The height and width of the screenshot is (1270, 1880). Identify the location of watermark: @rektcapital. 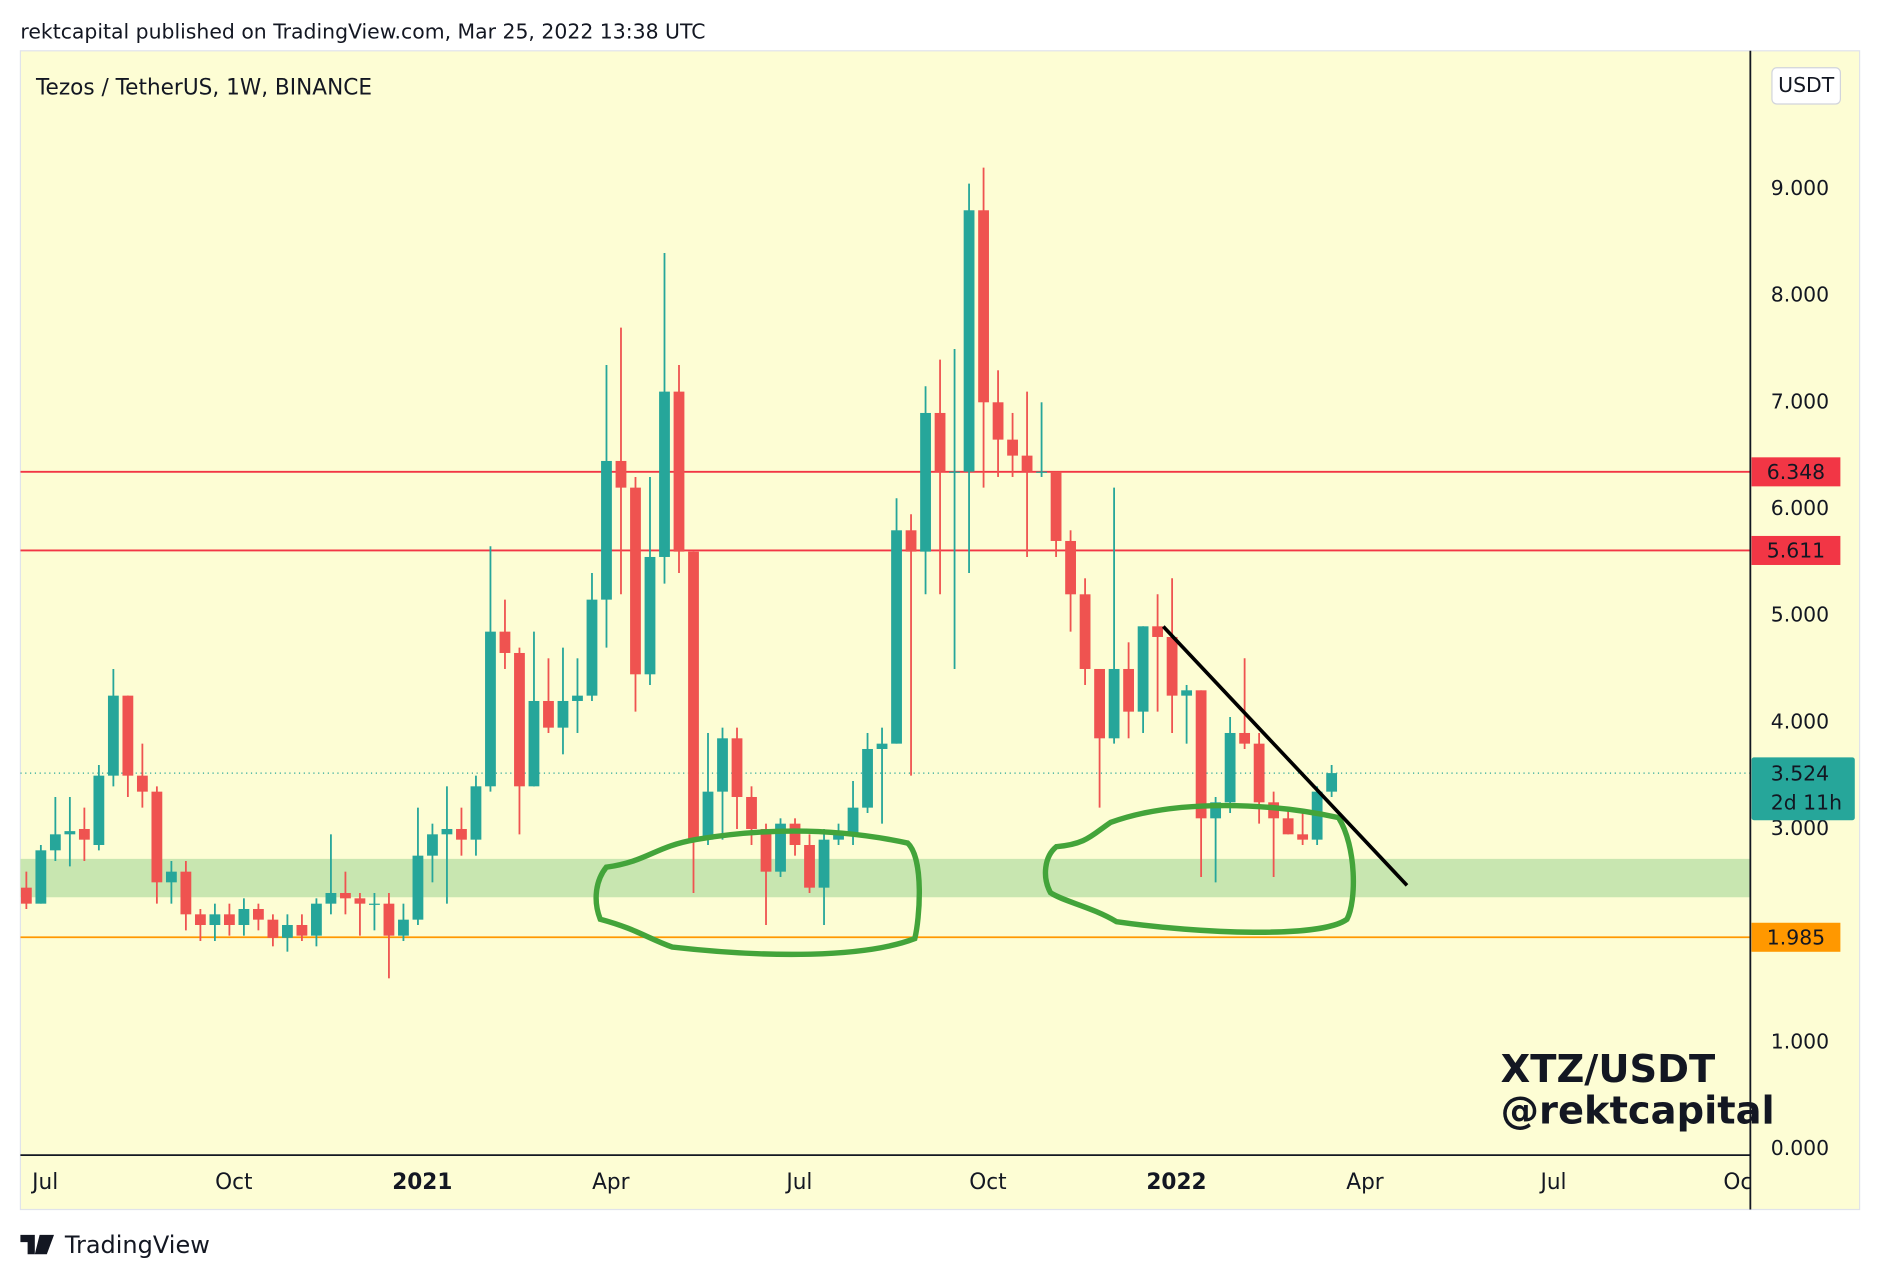
(1638, 1110).